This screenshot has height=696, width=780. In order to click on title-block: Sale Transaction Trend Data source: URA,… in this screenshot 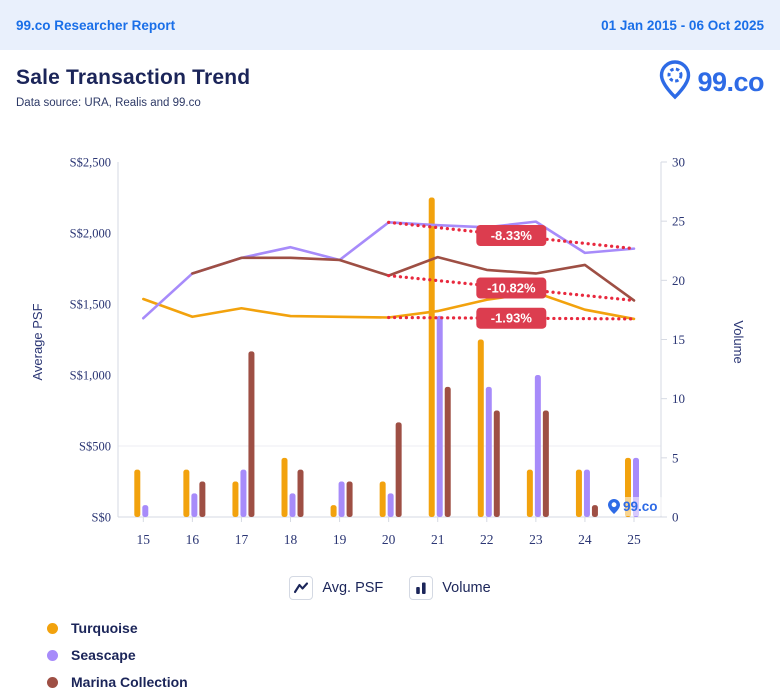, I will do `click(133, 87)`.